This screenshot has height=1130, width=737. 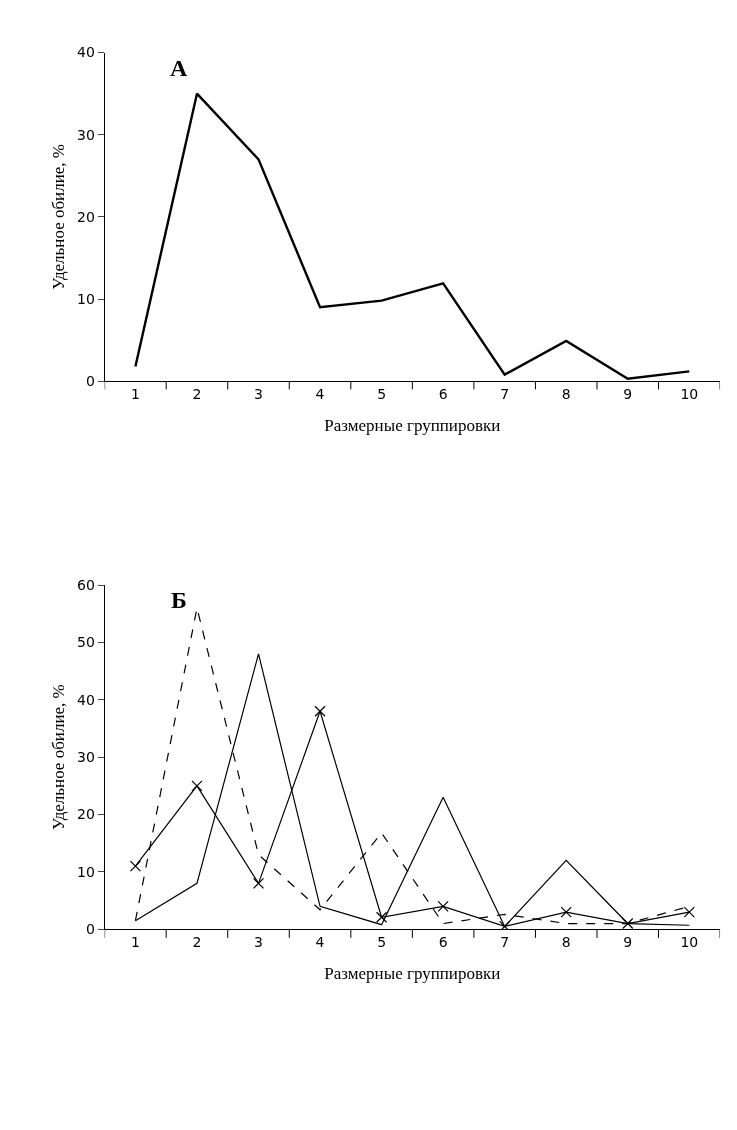 I want to click on y-tick-label: 60, so click(x=86, y=584).